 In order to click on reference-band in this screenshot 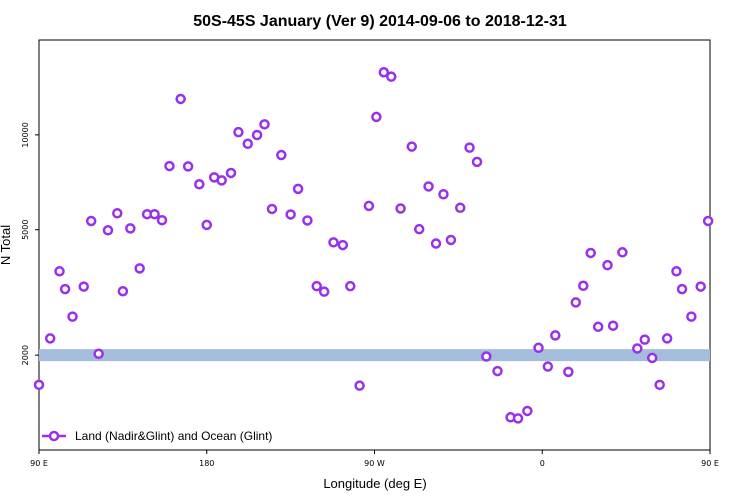, I will do `click(374, 355)`.